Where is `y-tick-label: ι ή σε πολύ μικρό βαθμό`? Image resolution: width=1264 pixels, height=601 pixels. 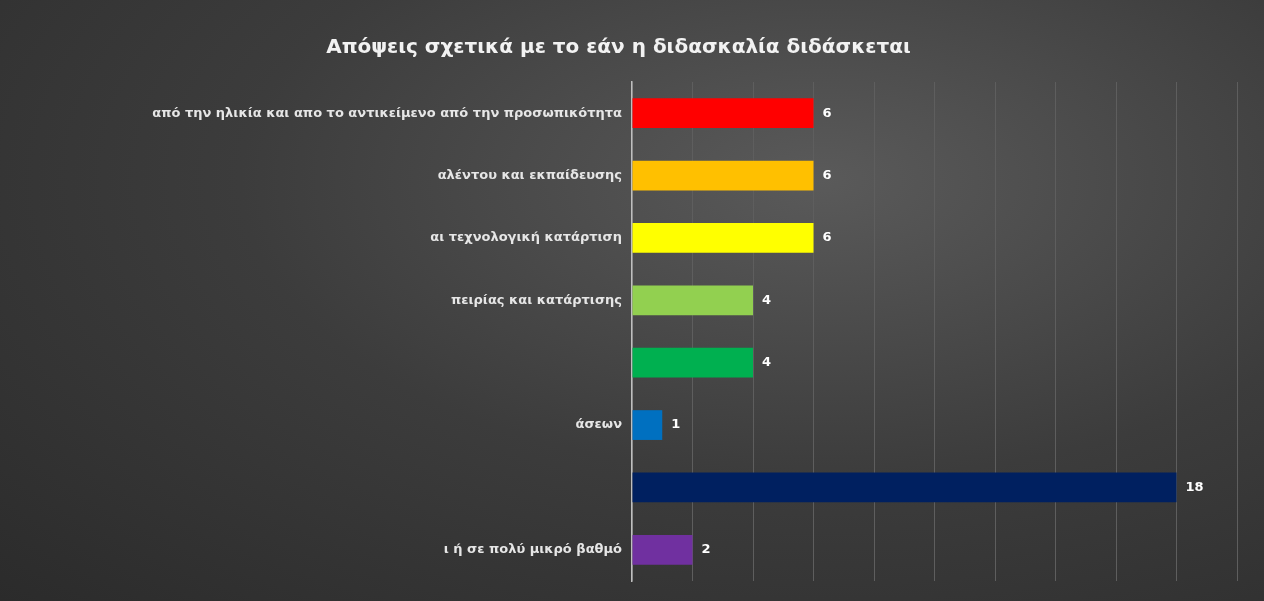 y-tick-label: ι ή σε πολύ μικρό βαθμό is located at coordinates (533, 549).